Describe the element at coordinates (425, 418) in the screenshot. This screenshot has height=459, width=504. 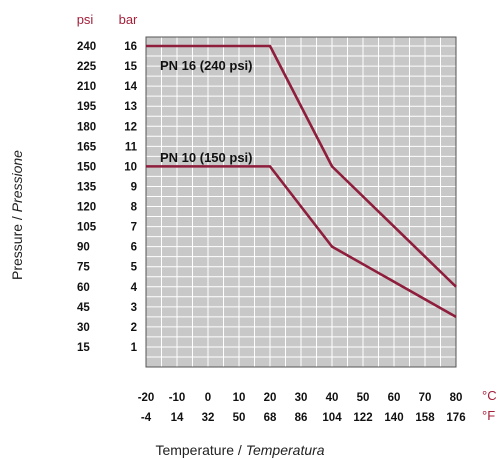
I see `x-tick-label-fahrenheit: 158` at that location.